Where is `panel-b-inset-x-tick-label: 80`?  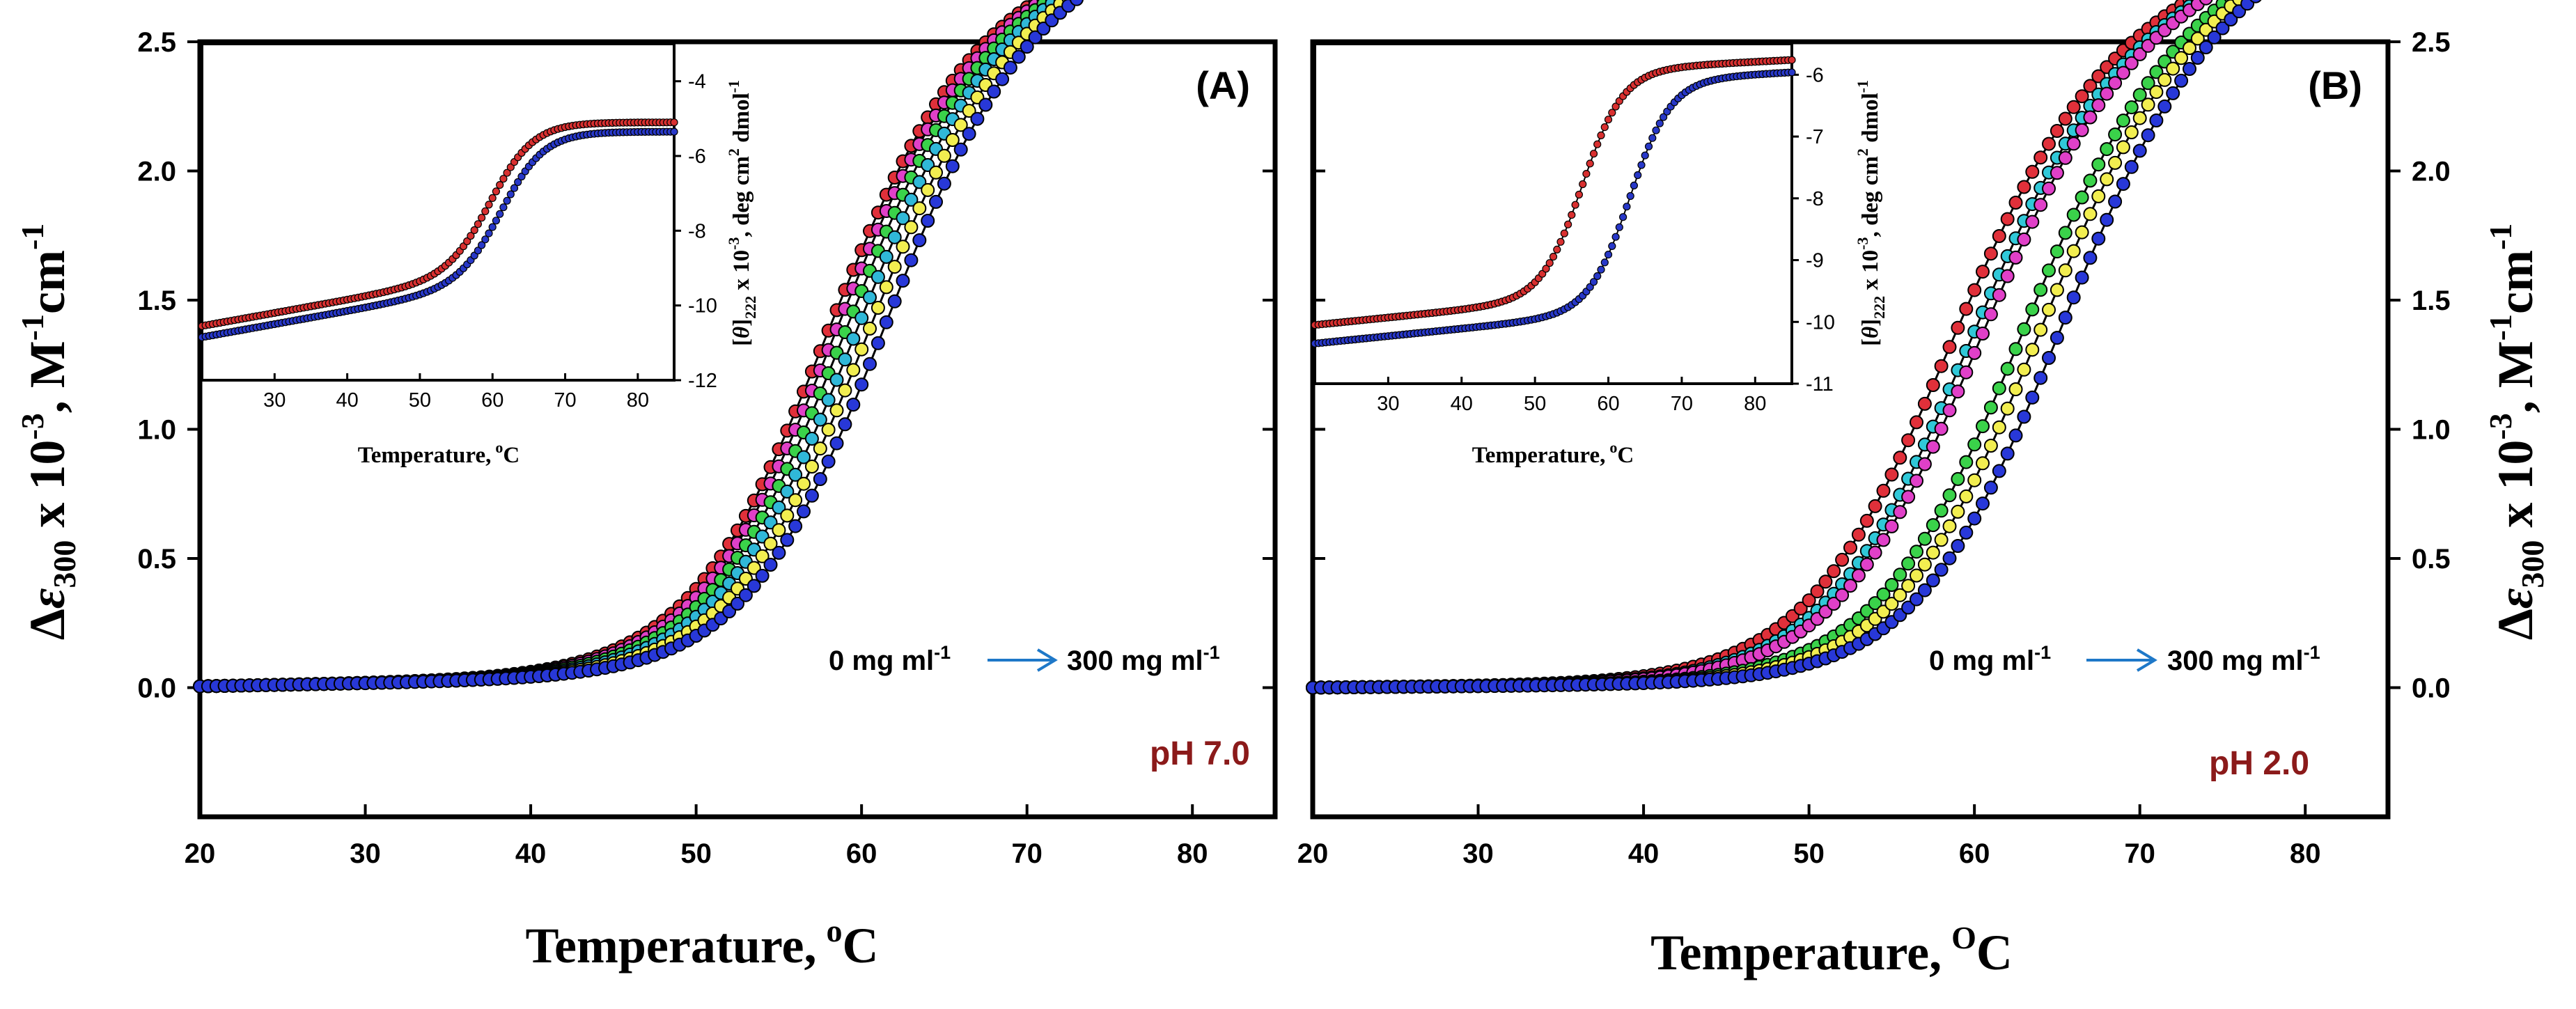
panel-b-inset-x-tick-label: 80 is located at coordinates (1755, 404).